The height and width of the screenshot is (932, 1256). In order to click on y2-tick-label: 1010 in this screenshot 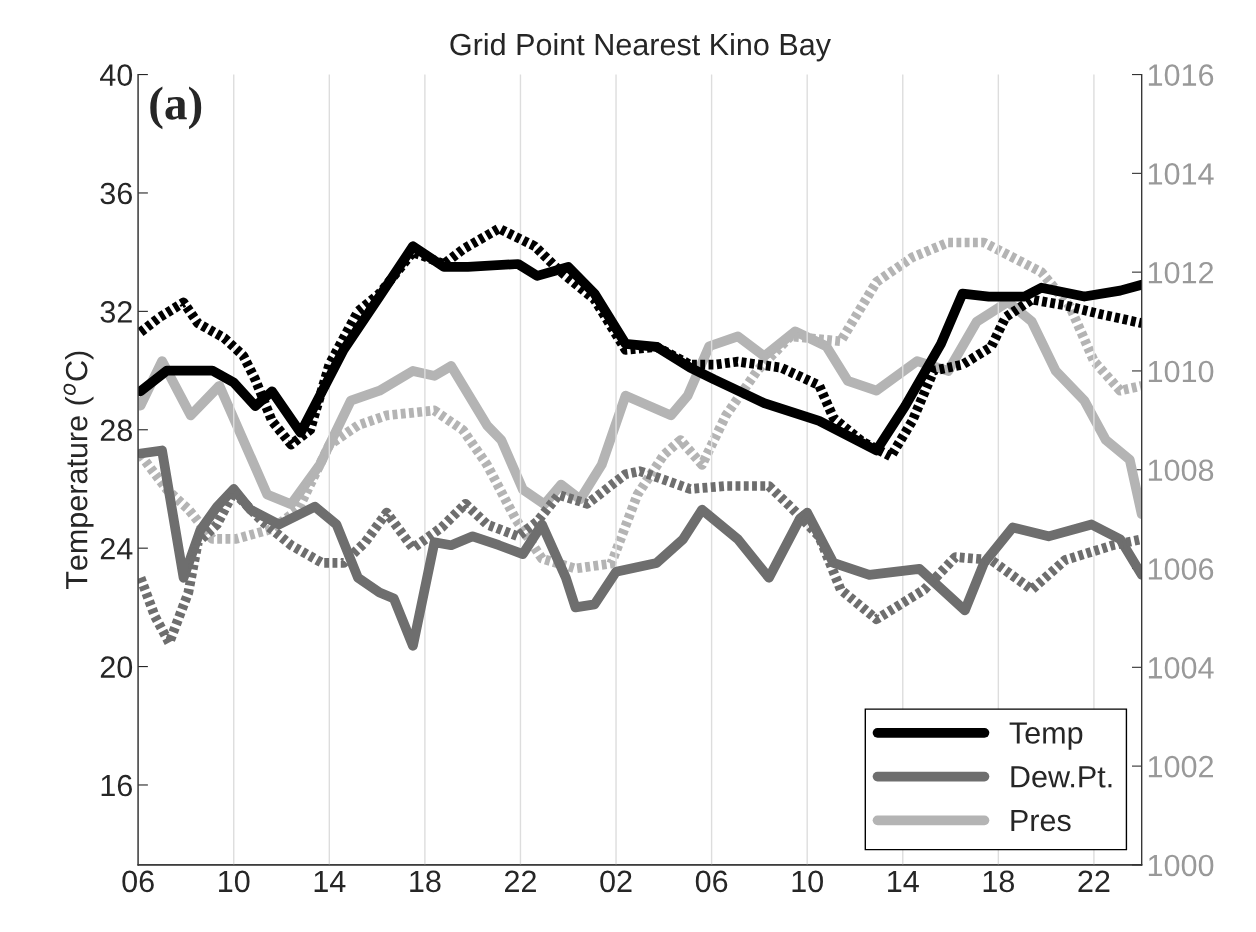, I will do `click(1181, 371)`.